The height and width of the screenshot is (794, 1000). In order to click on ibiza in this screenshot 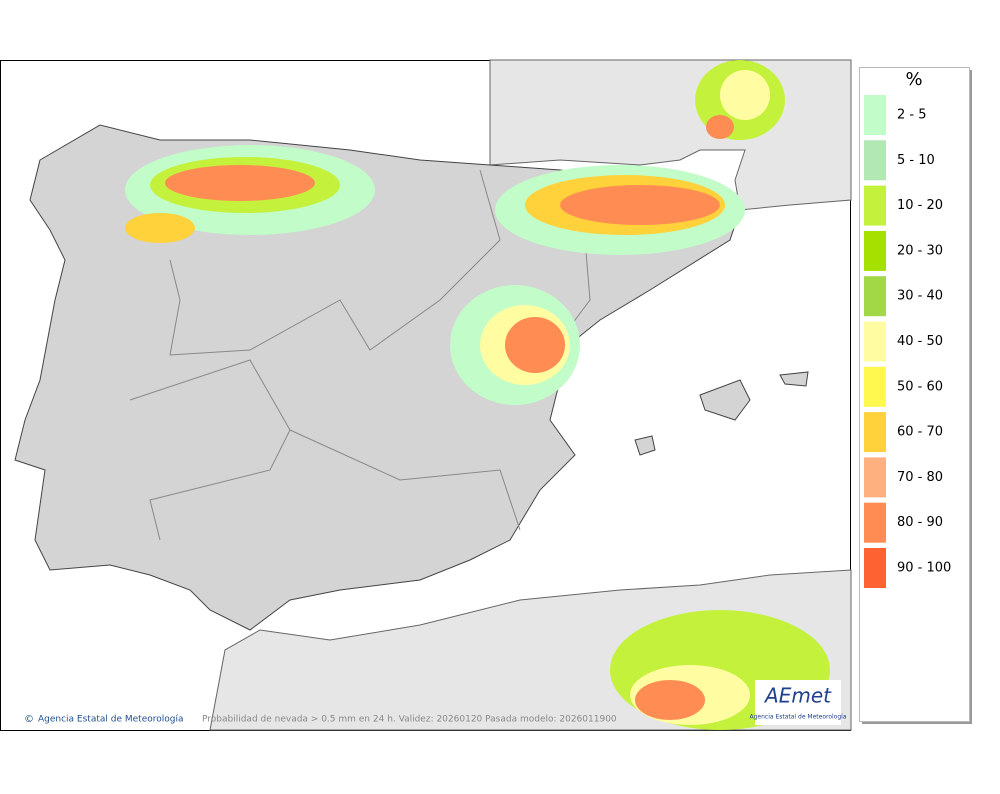, I will do `click(645, 445)`.